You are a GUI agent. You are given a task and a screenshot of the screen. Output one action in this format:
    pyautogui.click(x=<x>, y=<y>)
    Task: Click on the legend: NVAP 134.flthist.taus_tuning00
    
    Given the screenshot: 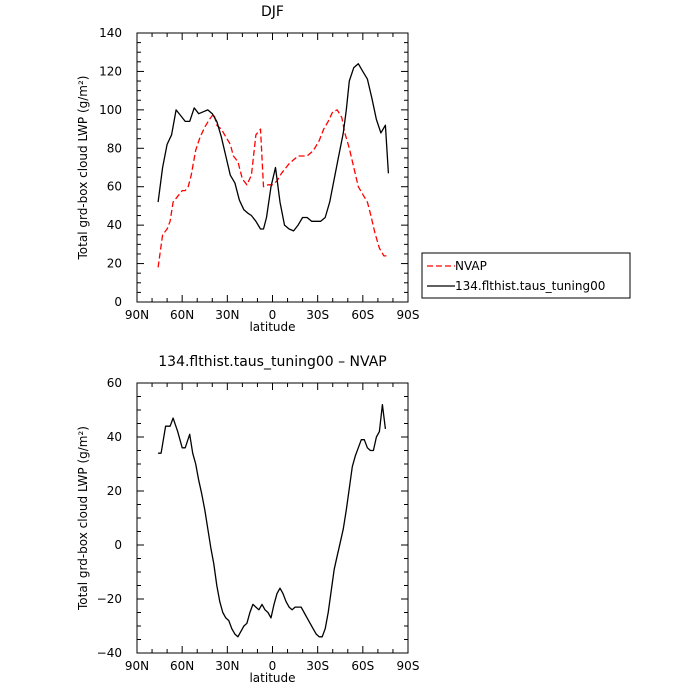 What is the action you would take?
    pyautogui.click(x=526, y=275)
    